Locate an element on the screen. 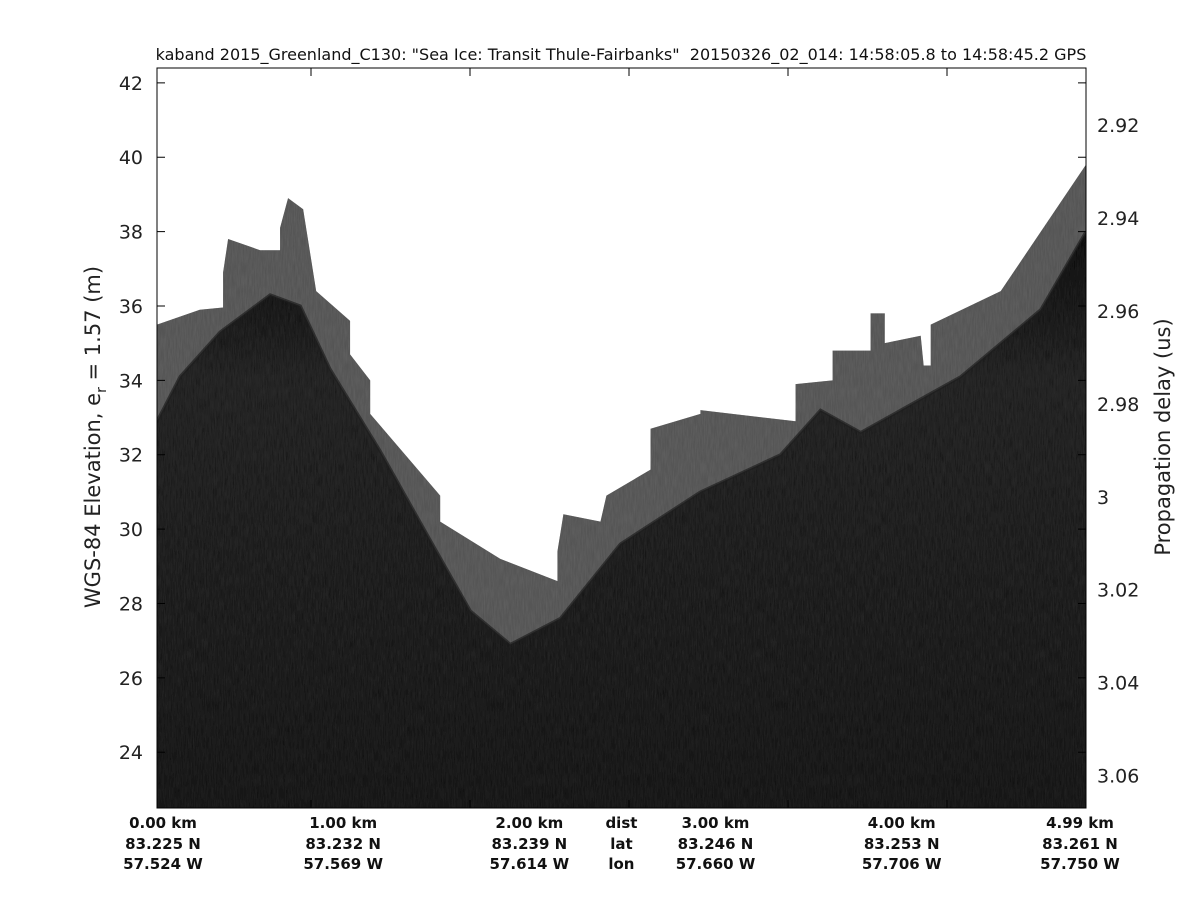  x-label-lon: 57.614 W is located at coordinates (530, 864).